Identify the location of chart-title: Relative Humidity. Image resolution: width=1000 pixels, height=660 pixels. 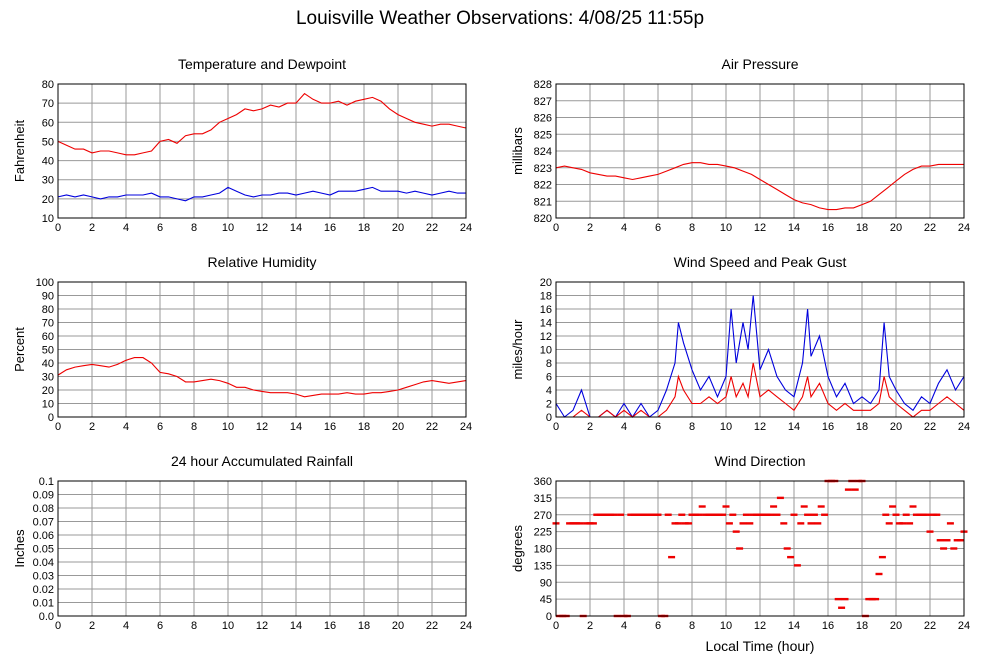
(262, 262).